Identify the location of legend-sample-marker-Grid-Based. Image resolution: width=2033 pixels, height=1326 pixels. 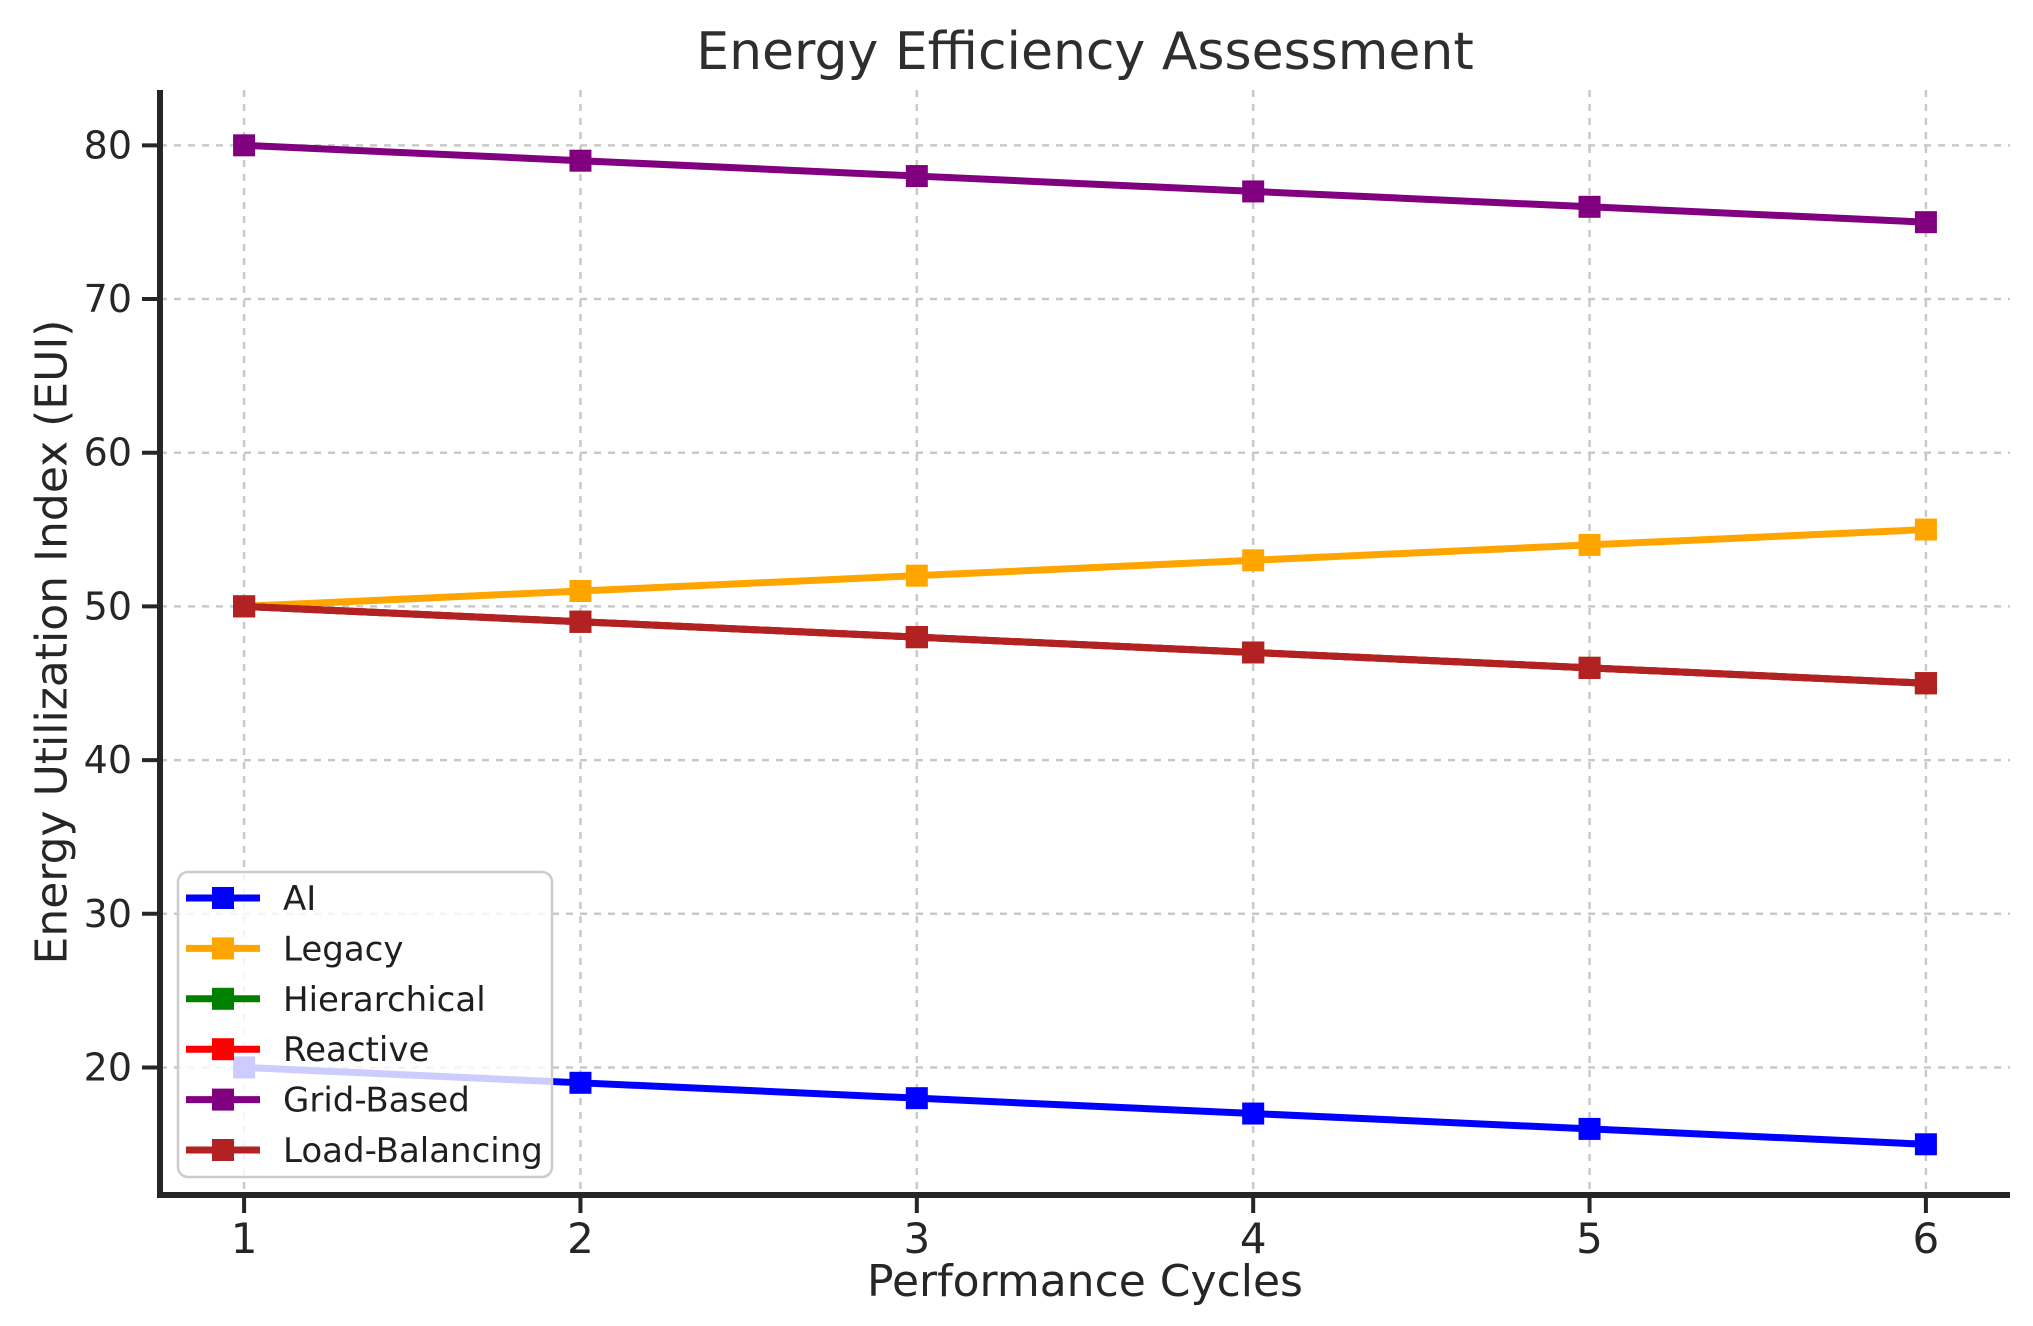
(223, 1099).